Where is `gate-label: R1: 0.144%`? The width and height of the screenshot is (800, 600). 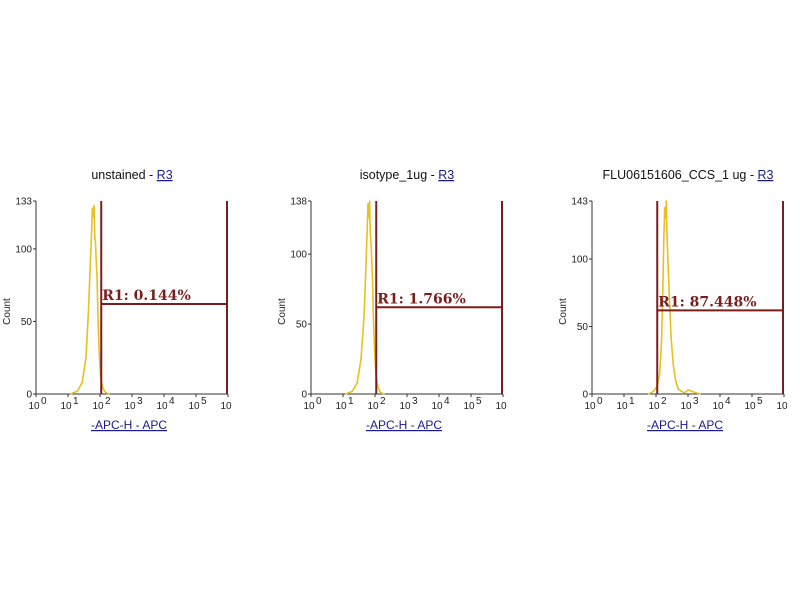
gate-label: R1: 0.144% is located at coordinates (146, 296).